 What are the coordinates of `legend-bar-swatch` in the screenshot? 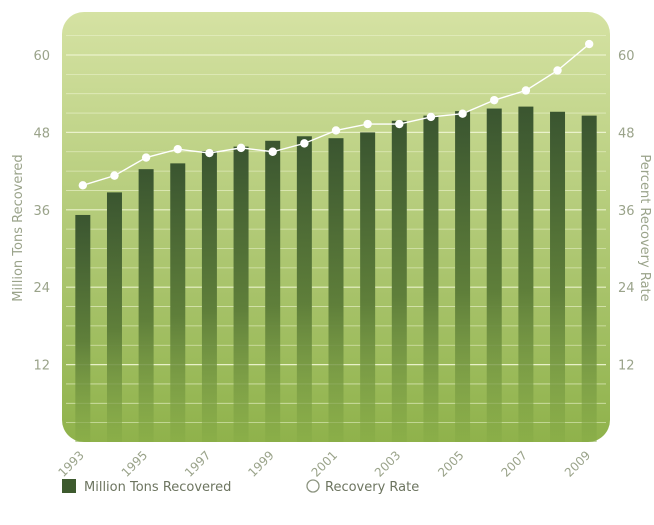 It's located at (69, 486).